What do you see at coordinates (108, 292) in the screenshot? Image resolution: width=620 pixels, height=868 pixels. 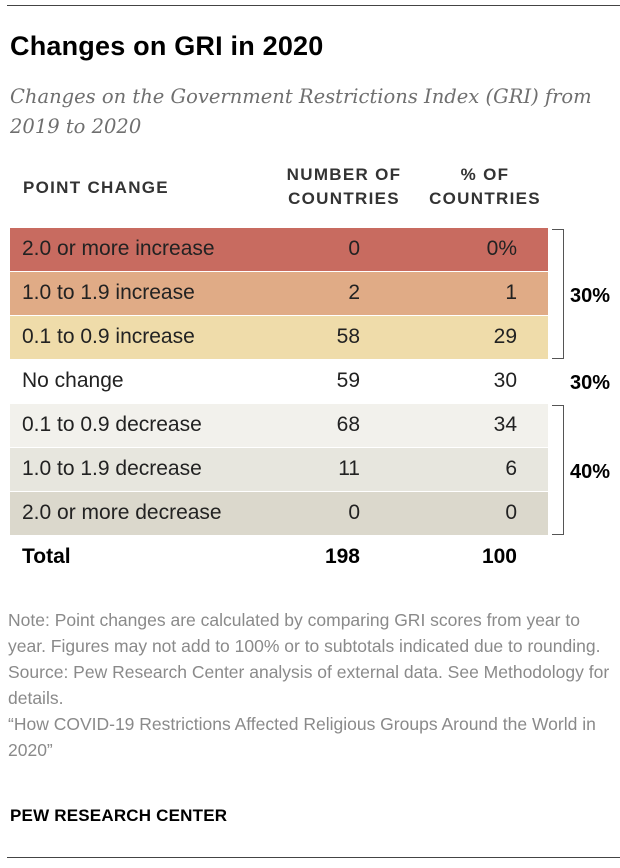 I see `row-label: 1.0 to 1.9 increase` at bounding box center [108, 292].